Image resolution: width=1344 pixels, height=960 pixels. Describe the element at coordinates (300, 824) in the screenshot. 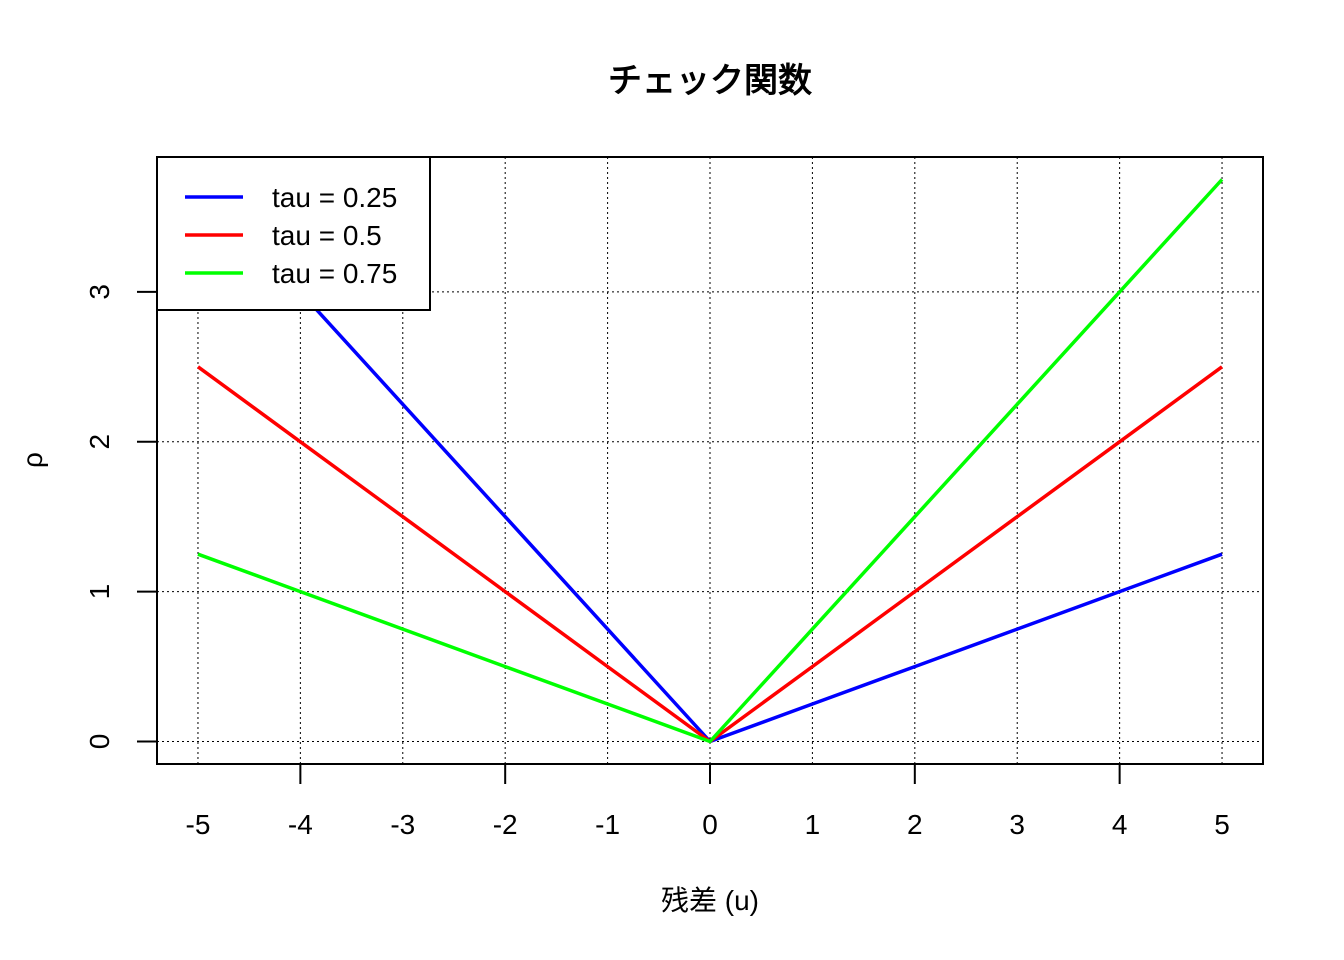

I see `x-tick-label-1: -4` at that location.